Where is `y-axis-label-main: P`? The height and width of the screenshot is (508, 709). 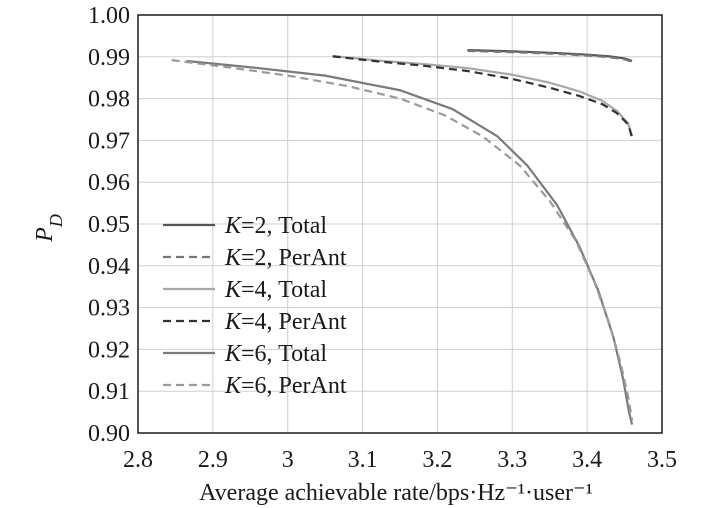 y-axis-label-main: P is located at coordinates (45, 235).